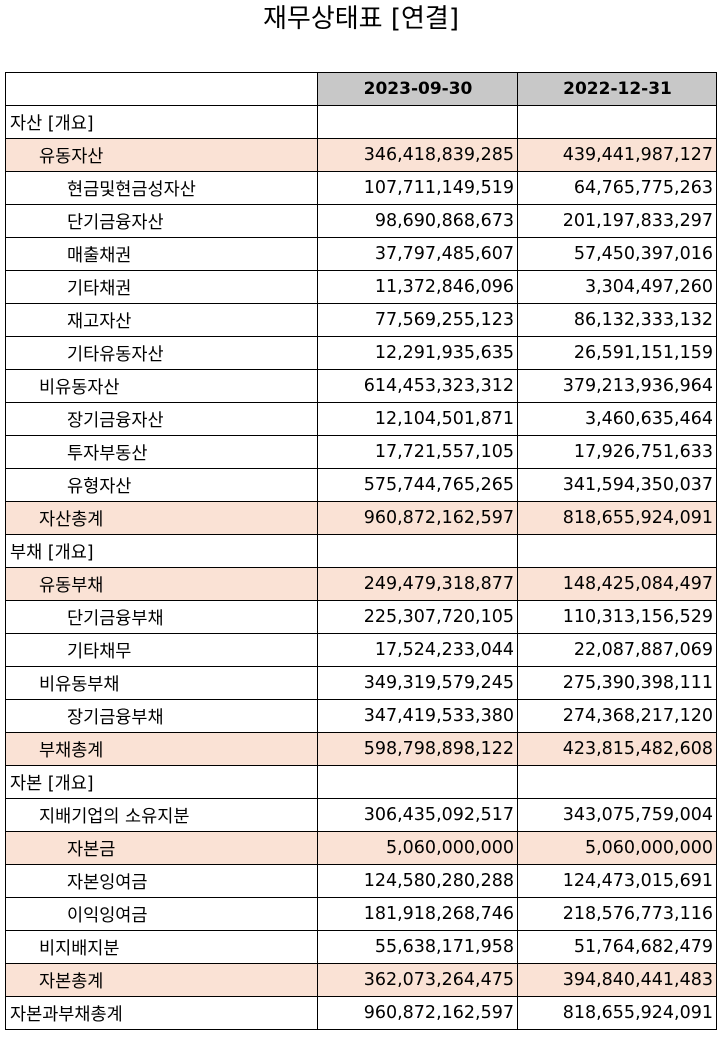 The width and height of the screenshot is (722, 1063). Describe the element at coordinates (361, 19) in the screenshot. I see `page-title: 재무상태표 [연결]` at that location.